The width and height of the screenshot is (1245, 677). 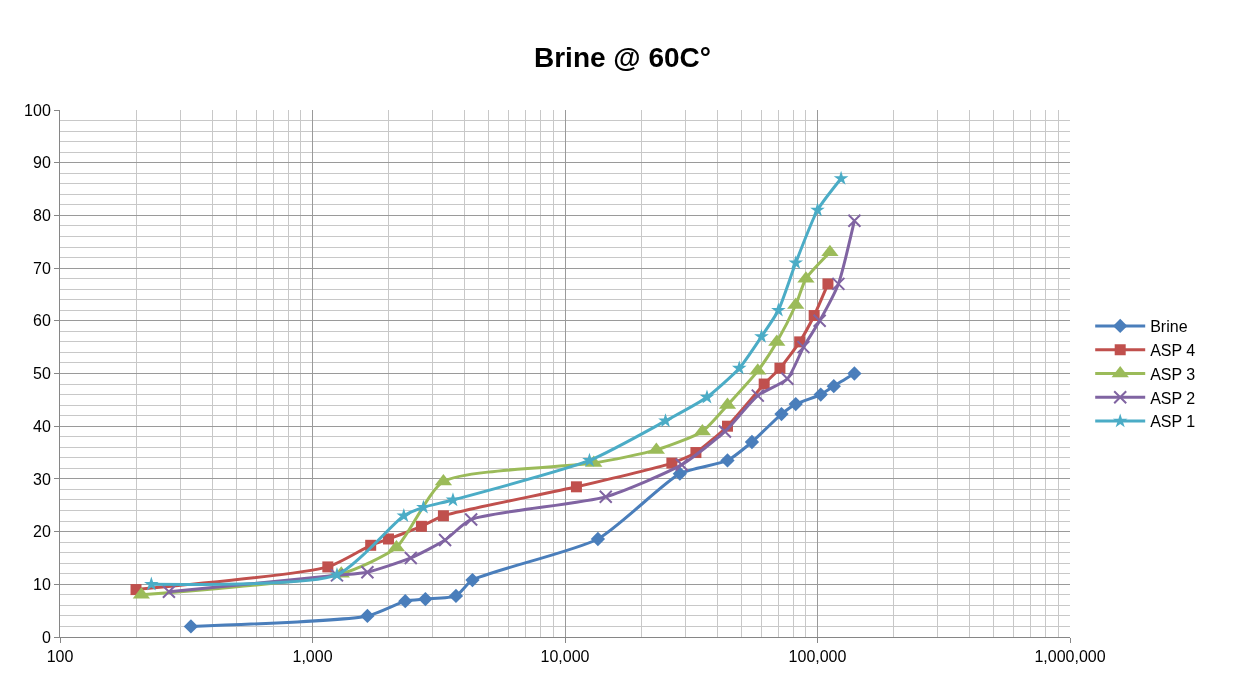 What do you see at coordinates (622, 57) in the screenshot?
I see `chart-title: Brine @ 60C°` at bounding box center [622, 57].